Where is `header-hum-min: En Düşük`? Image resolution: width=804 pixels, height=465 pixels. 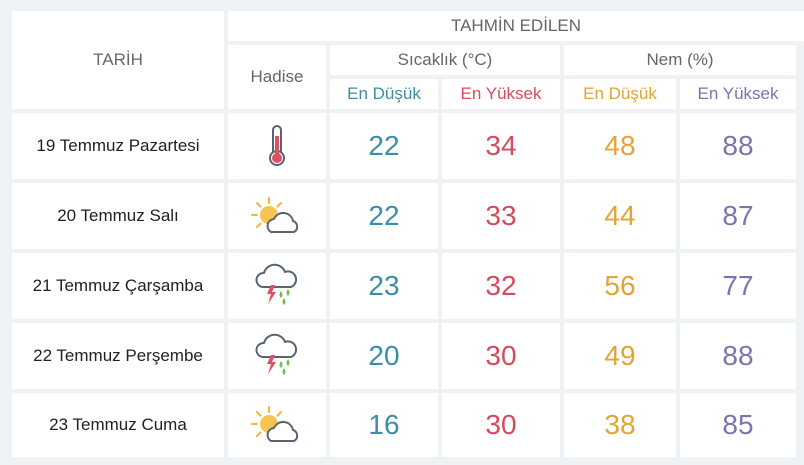 header-hum-min: En Düşük is located at coordinates (620, 94).